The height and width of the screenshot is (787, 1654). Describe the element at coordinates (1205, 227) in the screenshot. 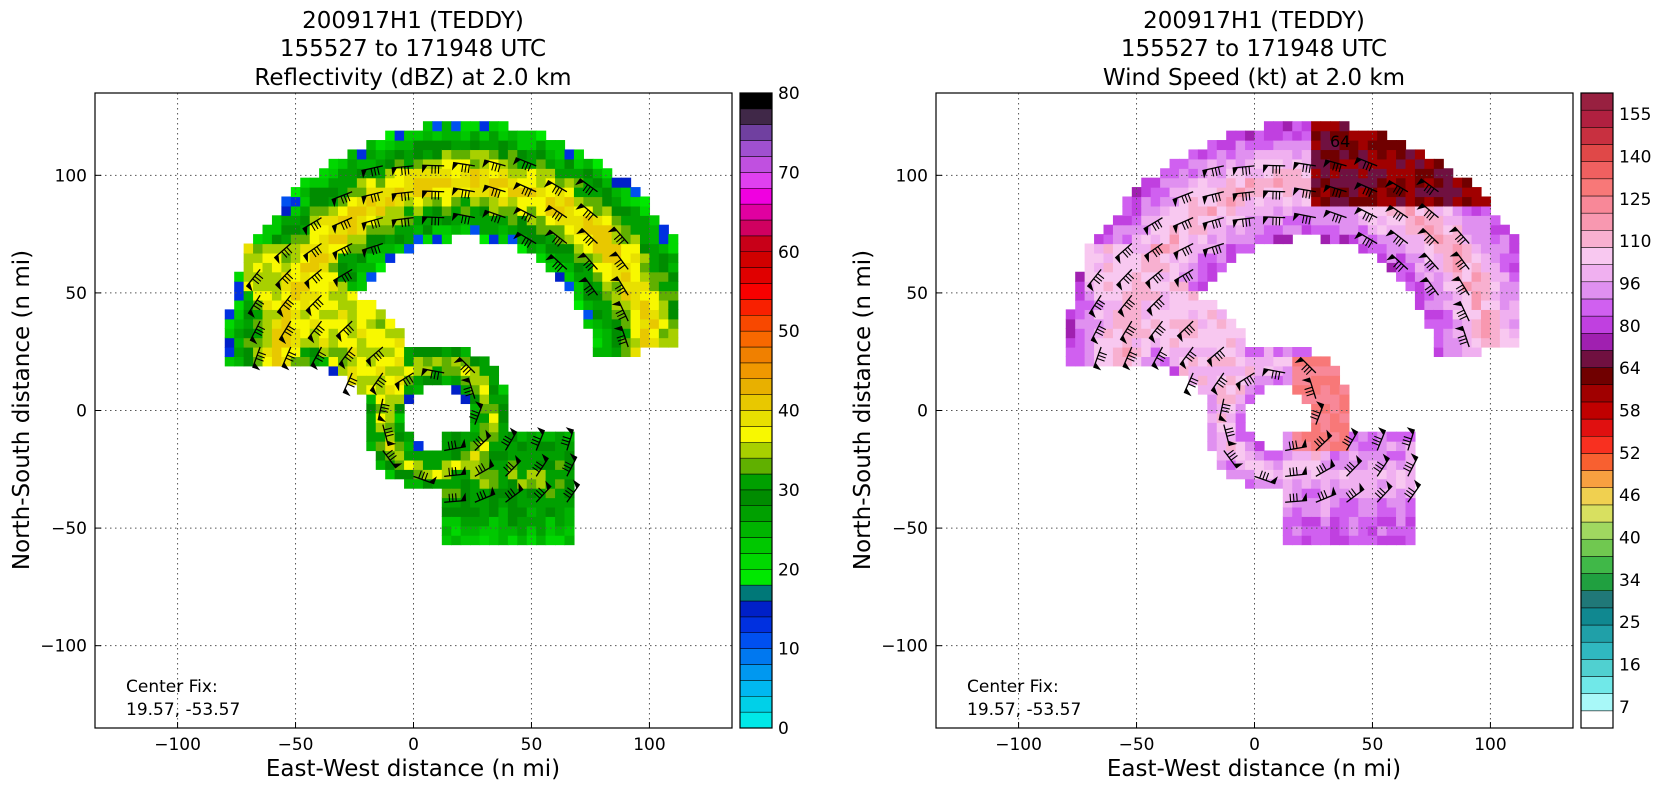

I see `wind-wind-barb-flag` at that location.